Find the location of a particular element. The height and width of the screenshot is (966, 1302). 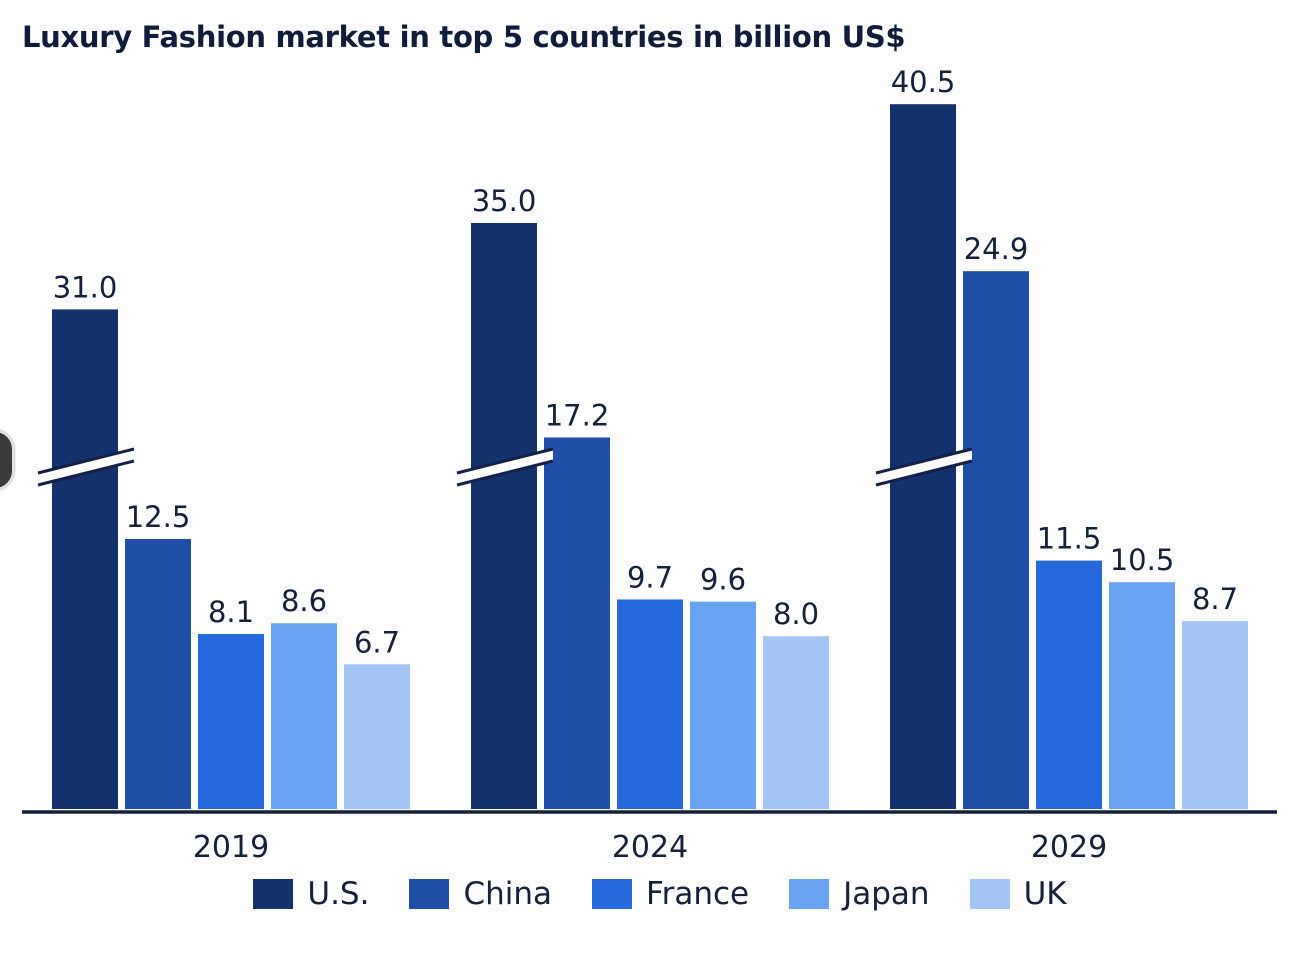

category-labels-layer: 2019 2024 2029 is located at coordinates (650, 847).